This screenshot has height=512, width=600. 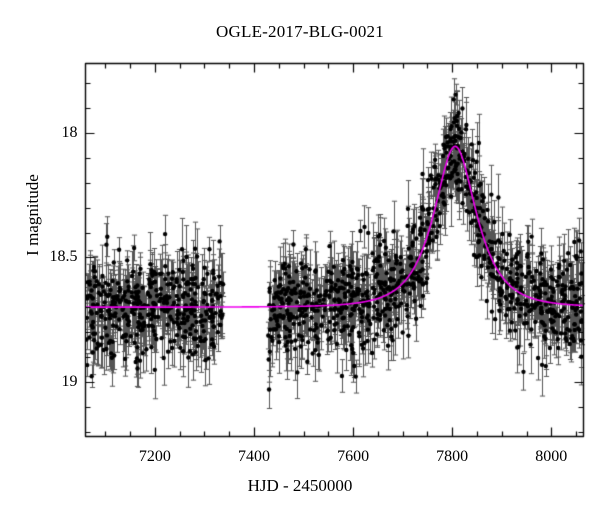 I want to click on x-tick-label: 7200, so click(x=154, y=456).